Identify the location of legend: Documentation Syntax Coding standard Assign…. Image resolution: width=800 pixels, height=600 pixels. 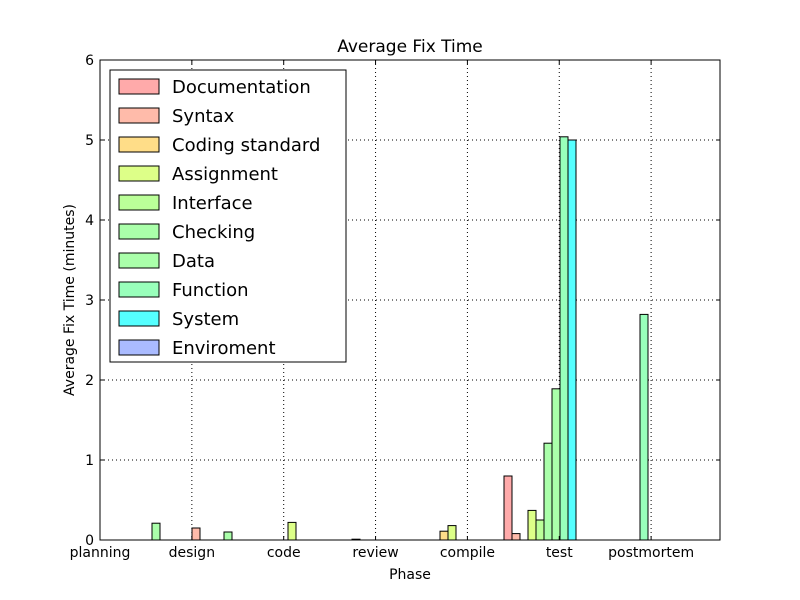
(228, 216).